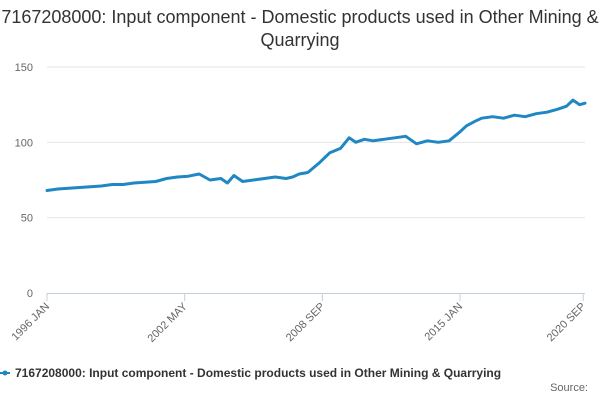 The image size is (600, 400). Describe the element at coordinates (24, 143) in the screenshot. I see `y-tick-label: 100` at that location.